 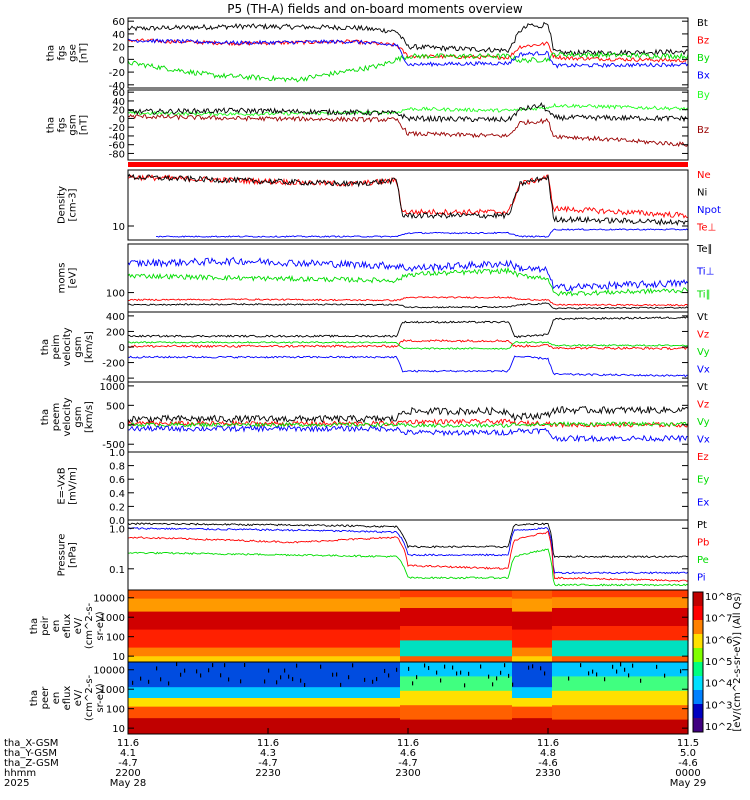 What do you see at coordinates (62, 555) in the screenshot?
I see `ylabel-pressure-0: Pressure` at bounding box center [62, 555].